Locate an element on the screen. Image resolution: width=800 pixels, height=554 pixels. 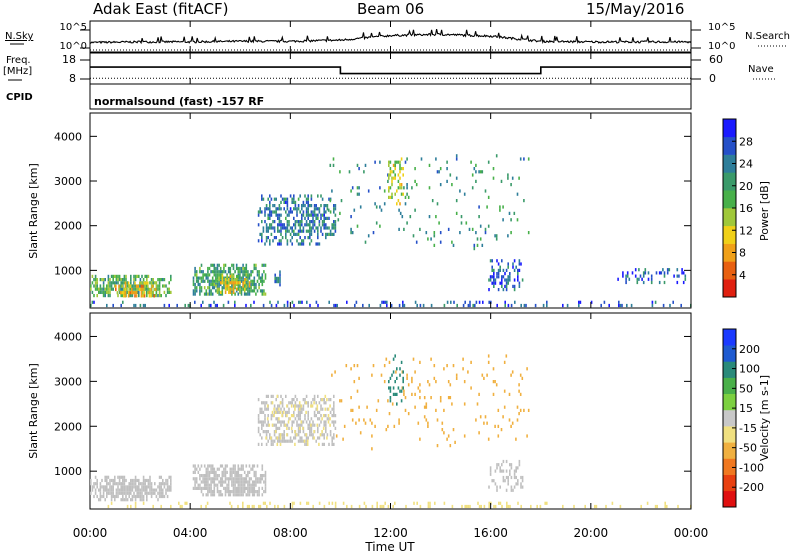
range-ytick: 4000 is located at coordinates (68, 336).